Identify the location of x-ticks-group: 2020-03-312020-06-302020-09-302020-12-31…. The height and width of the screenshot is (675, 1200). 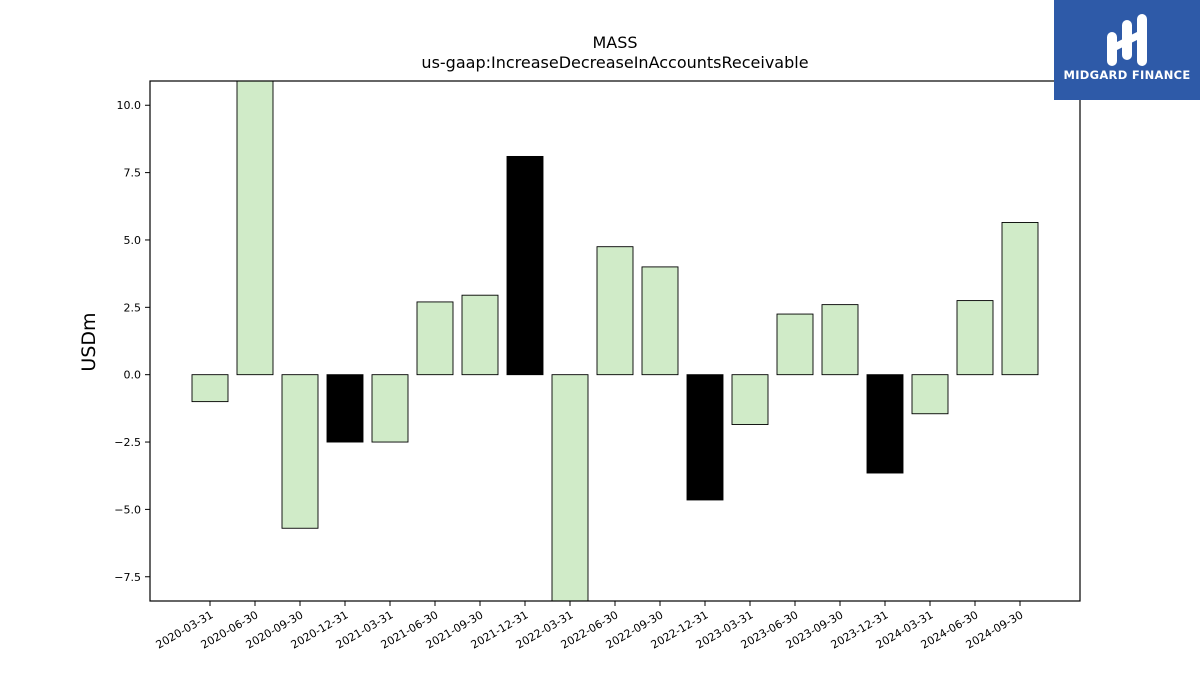
(590, 626).